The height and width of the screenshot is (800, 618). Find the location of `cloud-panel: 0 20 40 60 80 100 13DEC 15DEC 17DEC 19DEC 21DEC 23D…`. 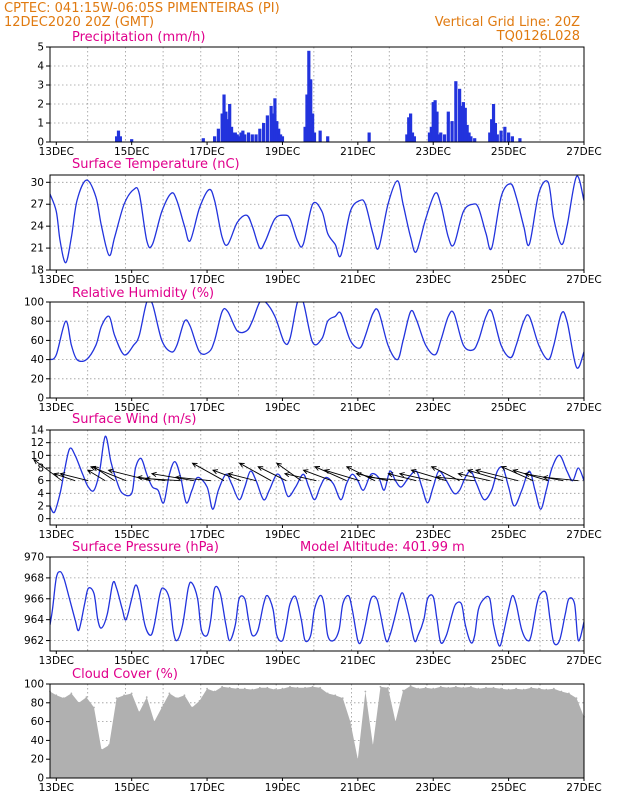

cloud-panel: 0 20 40 60 80 100 13DEC 15DEC 17DEC 19DEC 21DEC 23D… is located at coordinates (313, 737).